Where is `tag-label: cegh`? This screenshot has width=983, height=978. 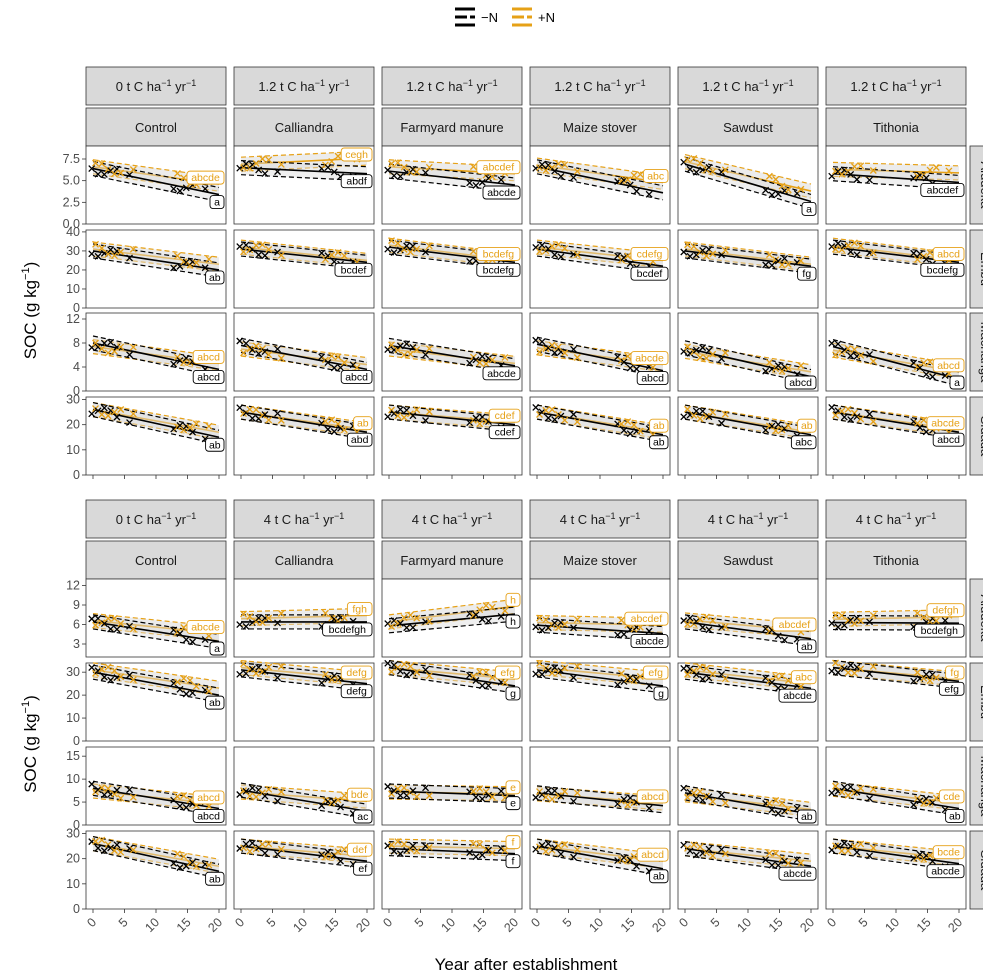 tag-label: cegh is located at coordinates (356, 155).